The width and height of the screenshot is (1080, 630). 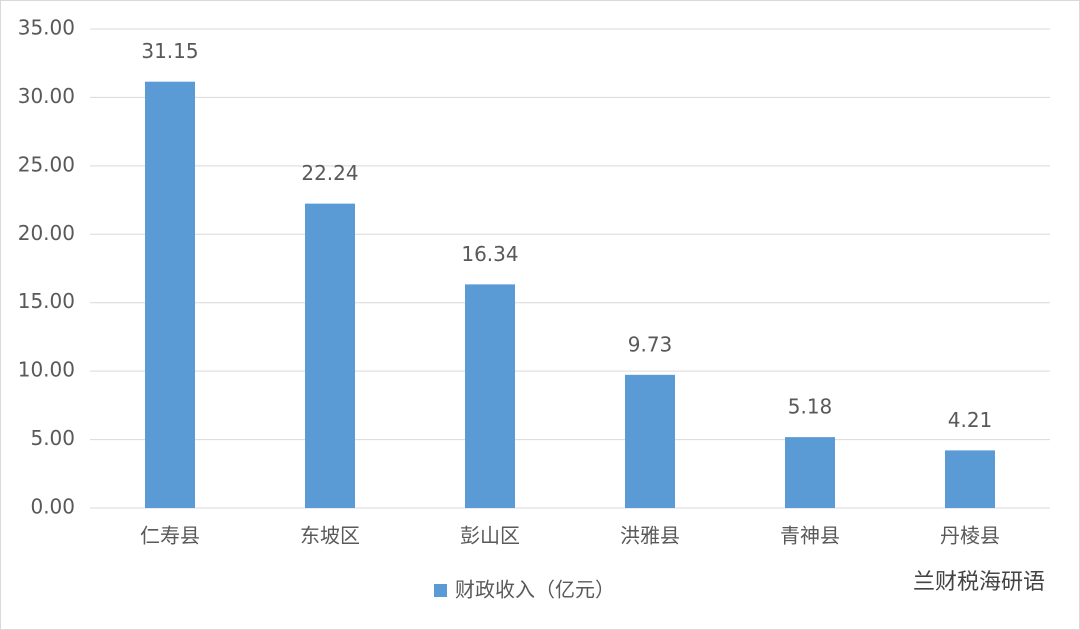 I want to click on data-label: 31.15, so click(x=169, y=51).